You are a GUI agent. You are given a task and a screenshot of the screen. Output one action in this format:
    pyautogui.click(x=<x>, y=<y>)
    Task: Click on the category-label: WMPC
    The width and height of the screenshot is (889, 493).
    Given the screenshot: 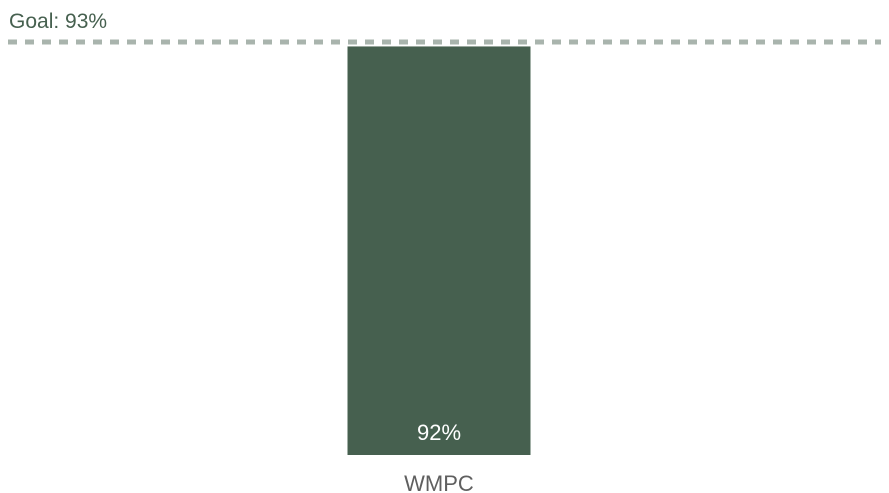 What is the action you would take?
    pyautogui.click(x=439, y=482)
    